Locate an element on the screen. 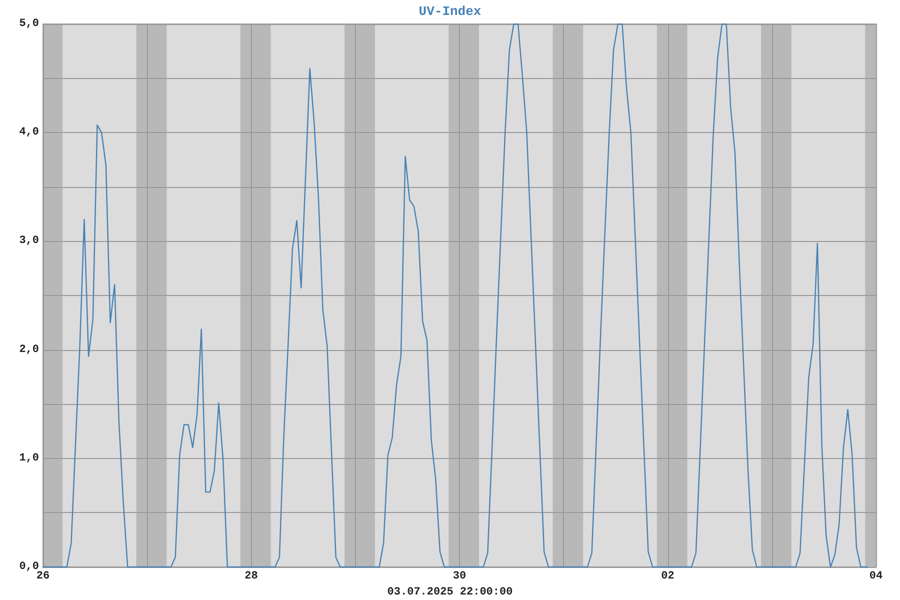  chart-title: UV-Index is located at coordinates (450, 11).